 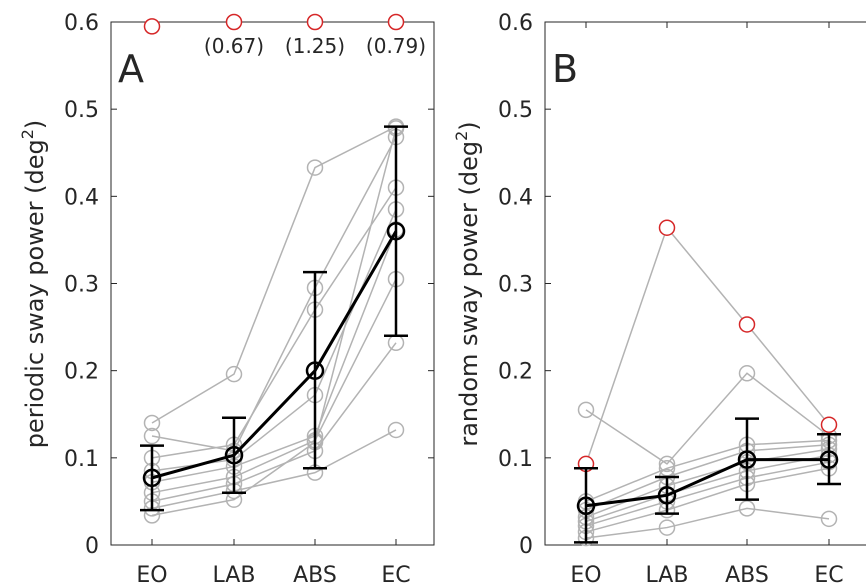 What do you see at coordinates (315, 46) in the screenshot?
I see `outlier-value-label: (1.25)` at bounding box center [315, 46].